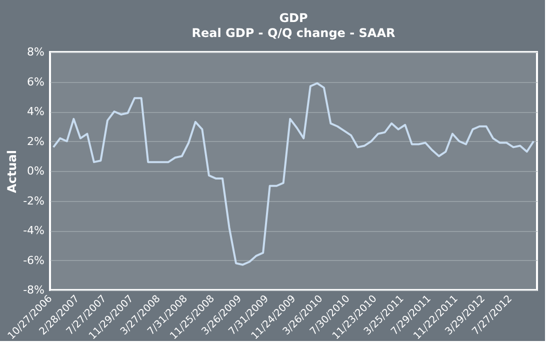 The width and height of the screenshot is (550, 349). I want to click on y-tick-label: -4%, so click(33, 230).